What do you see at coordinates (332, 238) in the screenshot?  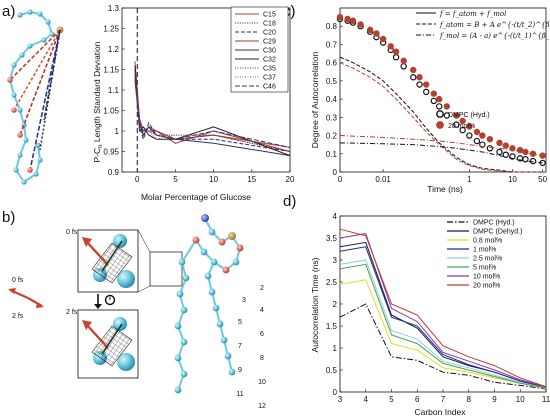 I see `chart-d-y-tick-label: 3.5` at bounding box center [332, 238].